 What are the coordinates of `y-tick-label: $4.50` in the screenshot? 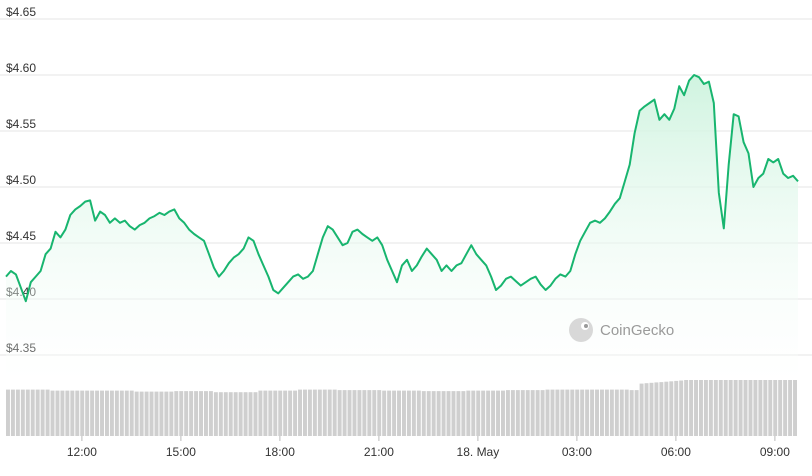 It's located at (21, 180).